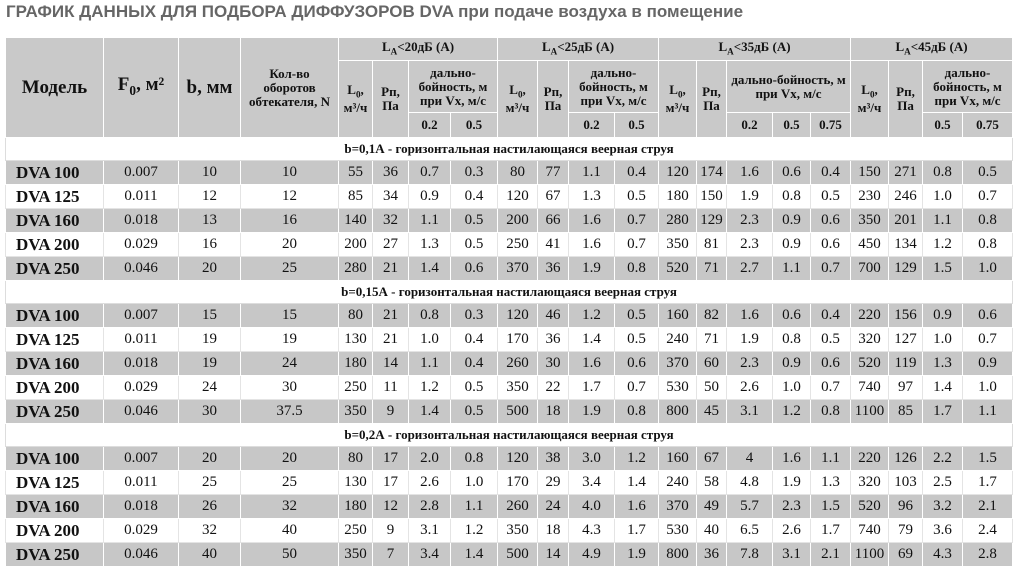 This screenshot has width=1017, height=577. I want to click on data-cell: 2.8, so click(429, 506).